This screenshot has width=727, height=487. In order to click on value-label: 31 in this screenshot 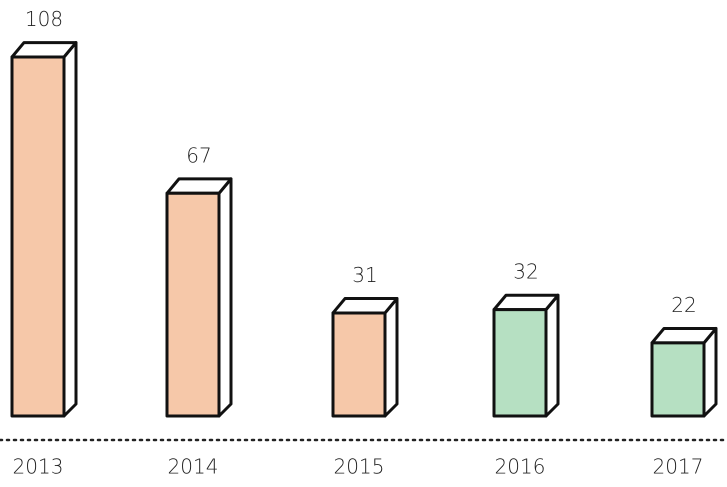, I will do `click(364, 275)`.